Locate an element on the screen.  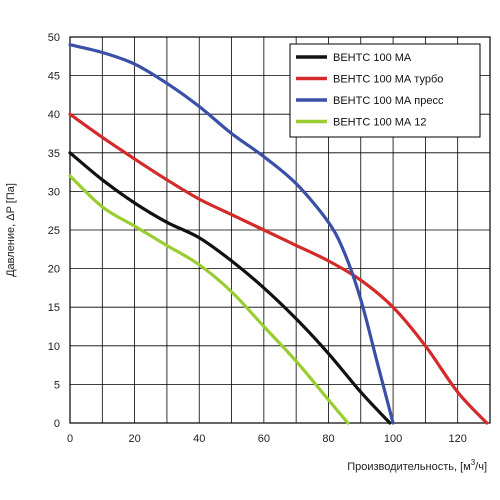
y-tick-label: 20 is located at coordinates (54, 270).